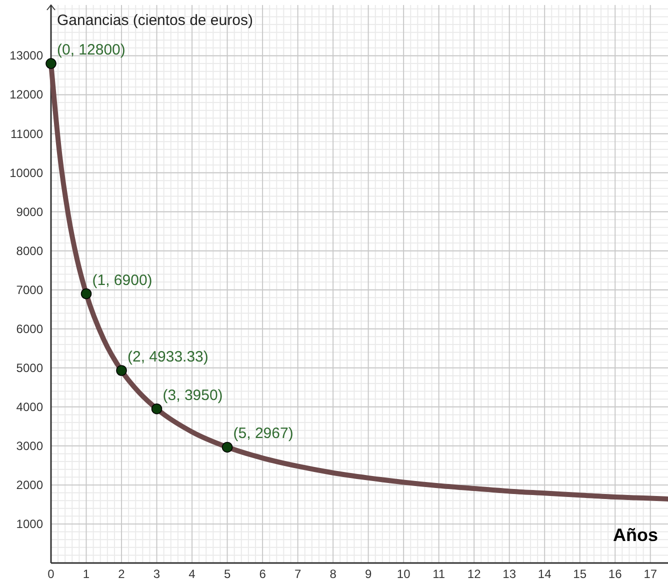 Image resolution: width=668 pixels, height=579 pixels. What do you see at coordinates (30, 523) in the screenshot?
I see `y-tick-label: 1000` at bounding box center [30, 523].